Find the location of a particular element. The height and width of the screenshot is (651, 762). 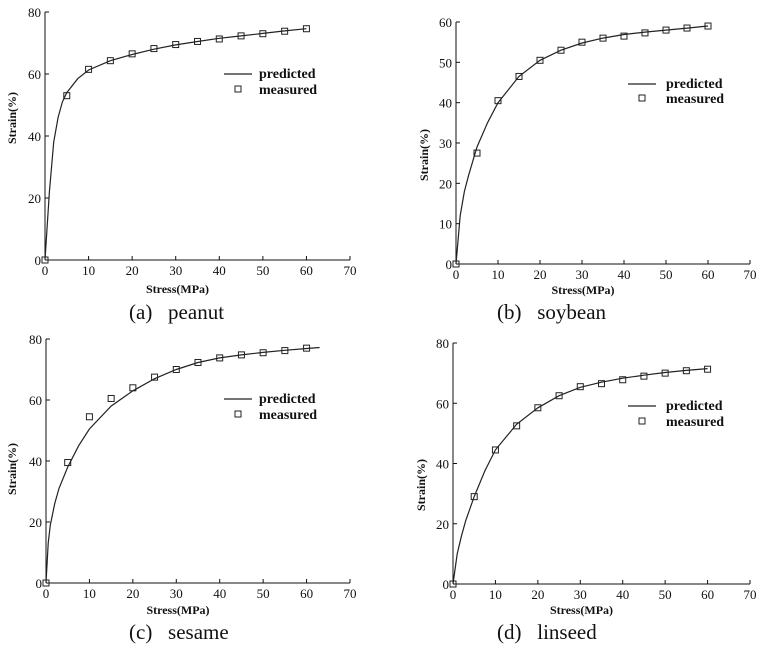

x-tick-label: 0 is located at coordinates (45, 270).